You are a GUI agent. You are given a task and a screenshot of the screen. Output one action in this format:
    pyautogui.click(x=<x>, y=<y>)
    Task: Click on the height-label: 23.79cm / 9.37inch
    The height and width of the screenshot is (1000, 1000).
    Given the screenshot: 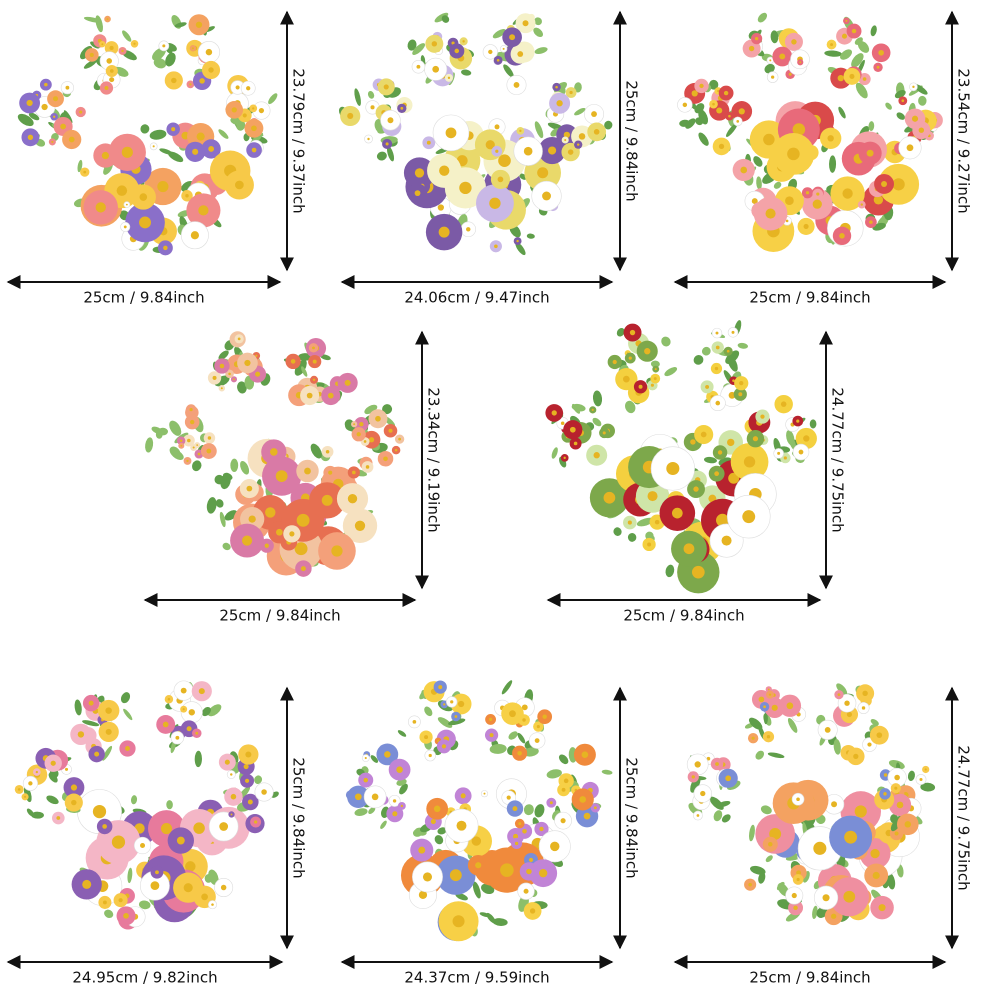 What is the action you would take?
    pyautogui.click(x=299, y=140)
    